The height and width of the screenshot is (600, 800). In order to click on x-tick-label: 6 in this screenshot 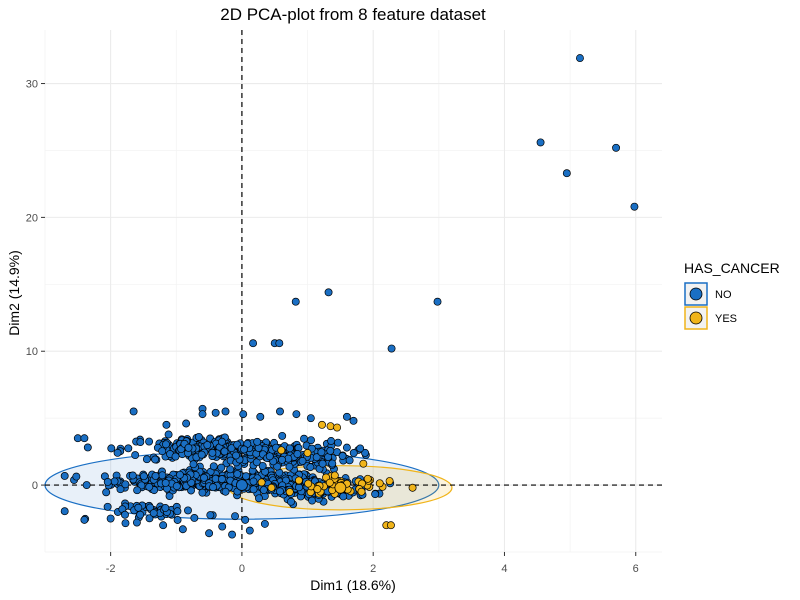, I will do `click(636, 569)`.